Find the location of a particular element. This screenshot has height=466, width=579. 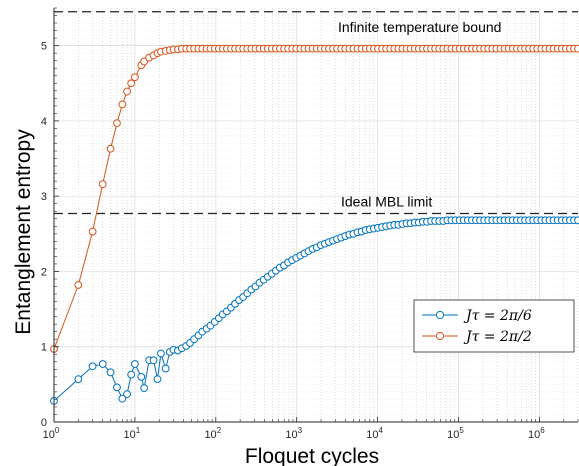

y-axis-label: Entanglement entropy is located at coordinates (23, 232).